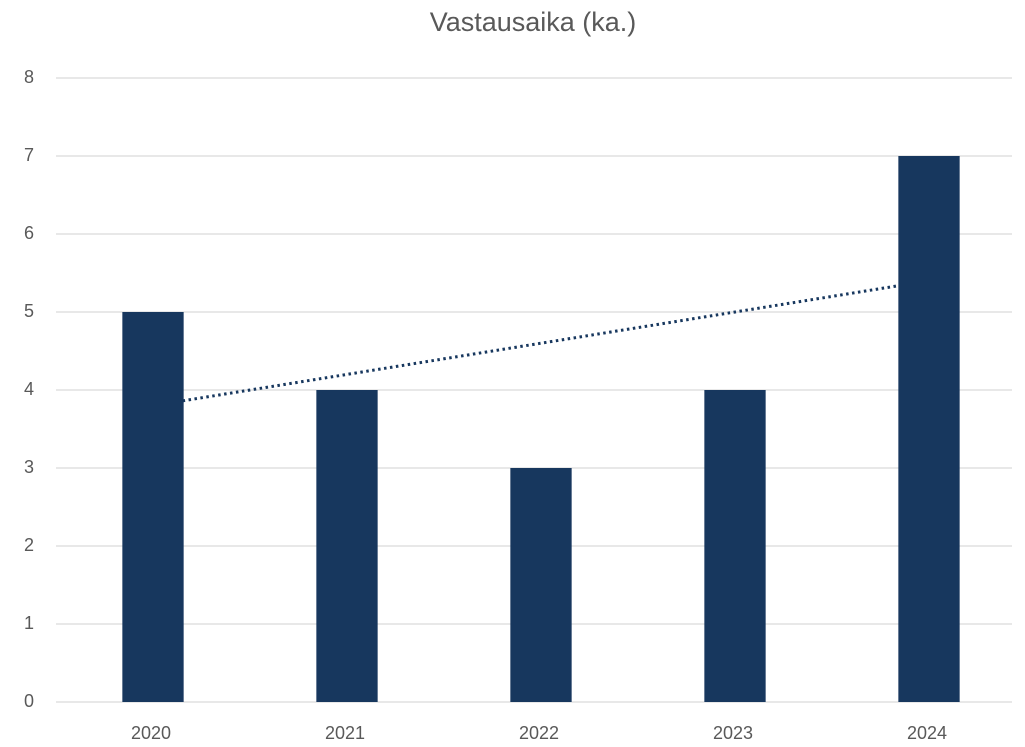 This screenshot has height=747, width=1025. Describe the element at coordinates (29, 233) in the screenshot. I see `y-tick-label: 6` at that location.